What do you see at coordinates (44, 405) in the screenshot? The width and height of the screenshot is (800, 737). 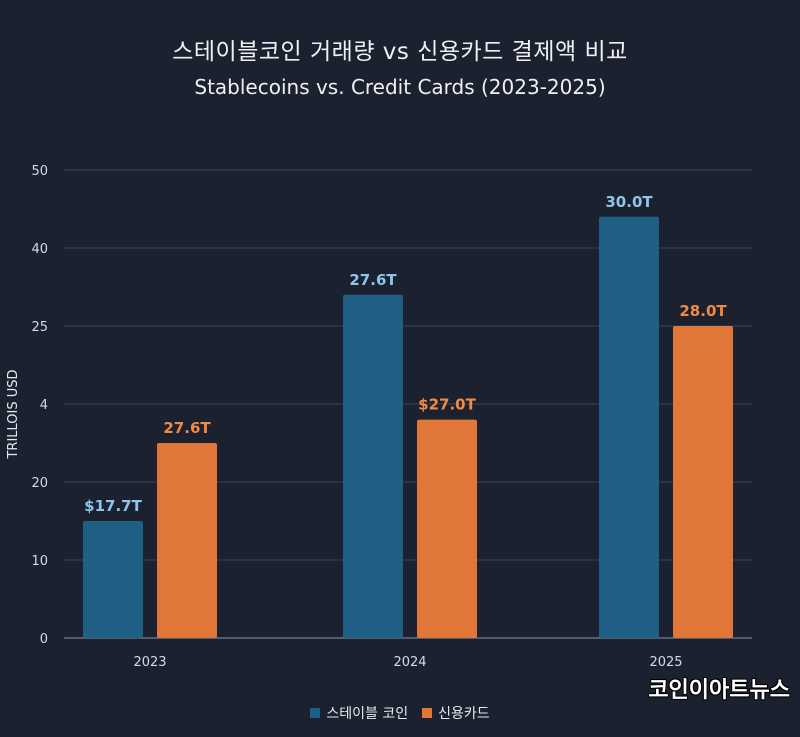 I see `y-tick-label: 4` at bounding box center [44, 405].